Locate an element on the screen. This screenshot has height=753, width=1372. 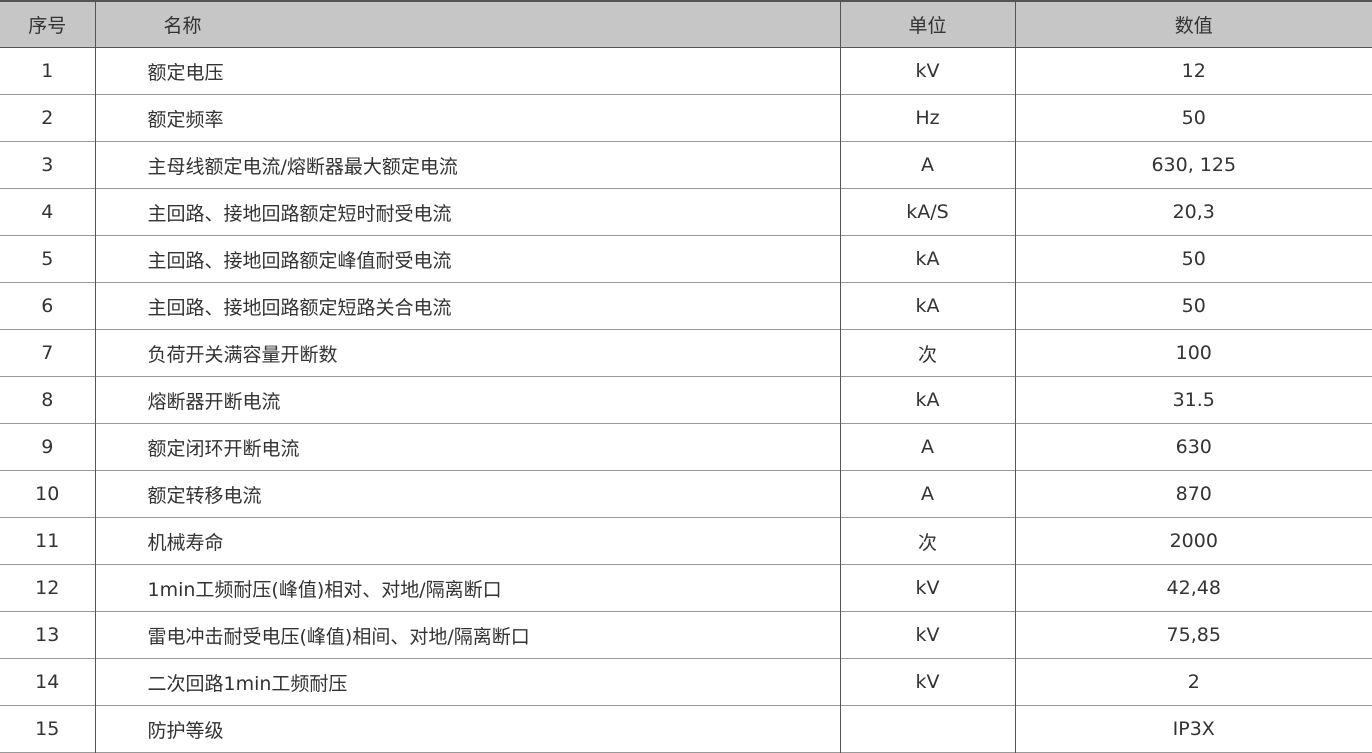
table-row: 4 主回路、接地回路额定短时耐受电流 kA/S 20,3 is located at coordinates (686, 212).